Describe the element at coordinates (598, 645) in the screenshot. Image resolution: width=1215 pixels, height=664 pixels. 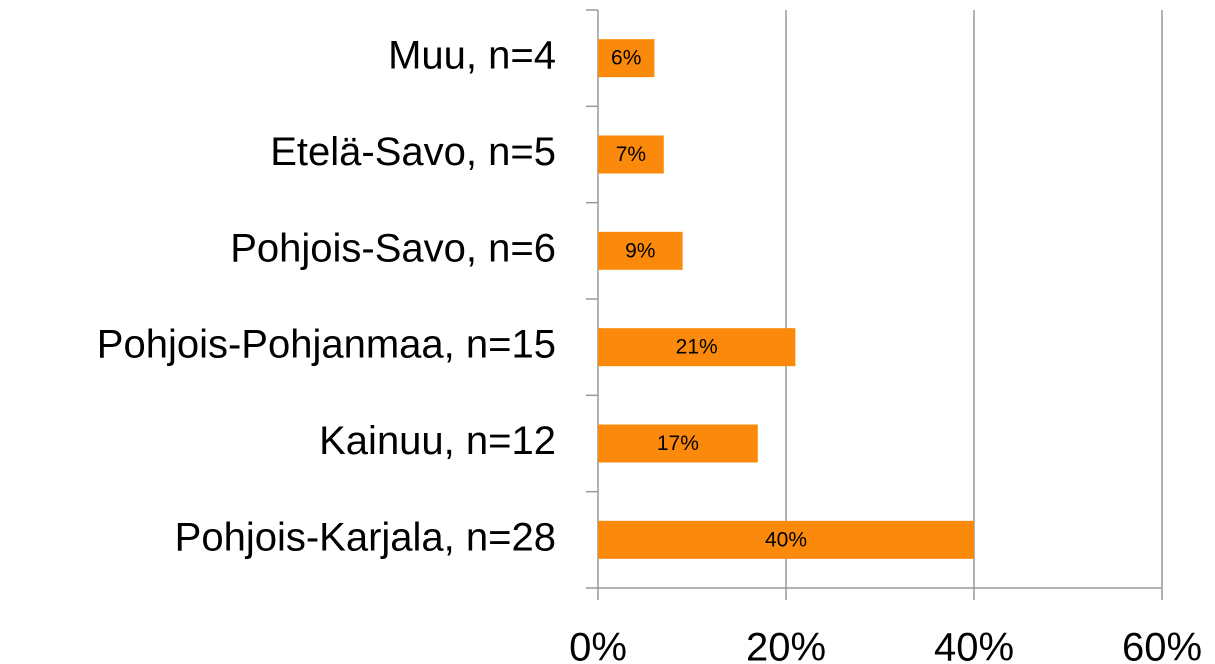
I see `x-tick-label: 0%` at that location.